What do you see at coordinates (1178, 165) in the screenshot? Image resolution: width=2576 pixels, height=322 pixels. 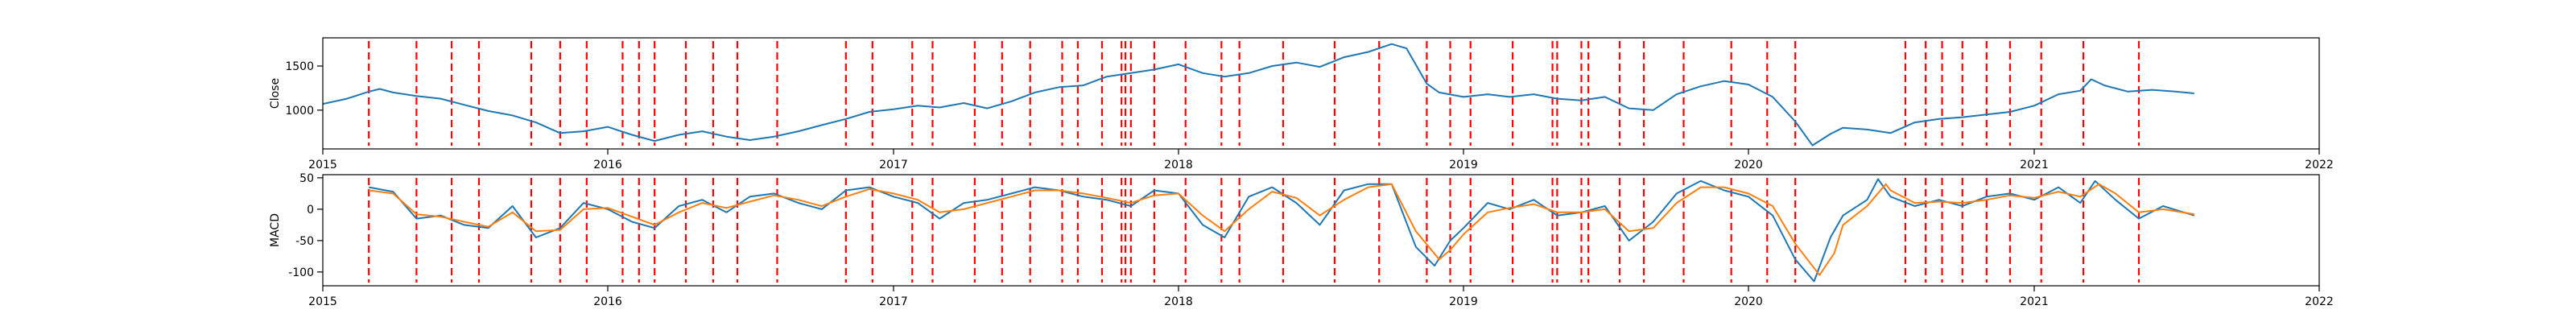 I see `close-x-tick-label: 2018` at bounding box center [1178, 165].